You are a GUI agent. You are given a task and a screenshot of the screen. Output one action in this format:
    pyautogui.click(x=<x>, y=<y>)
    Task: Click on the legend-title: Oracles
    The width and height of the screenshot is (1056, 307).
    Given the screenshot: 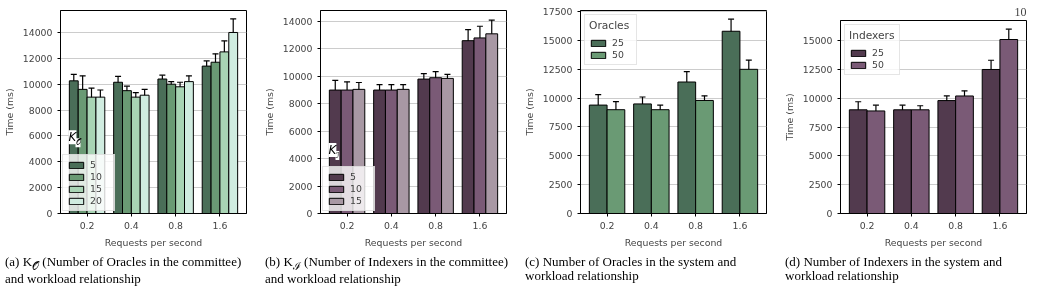 What is the action you would take?
    pyautogui.click(x=610, y=25)
    